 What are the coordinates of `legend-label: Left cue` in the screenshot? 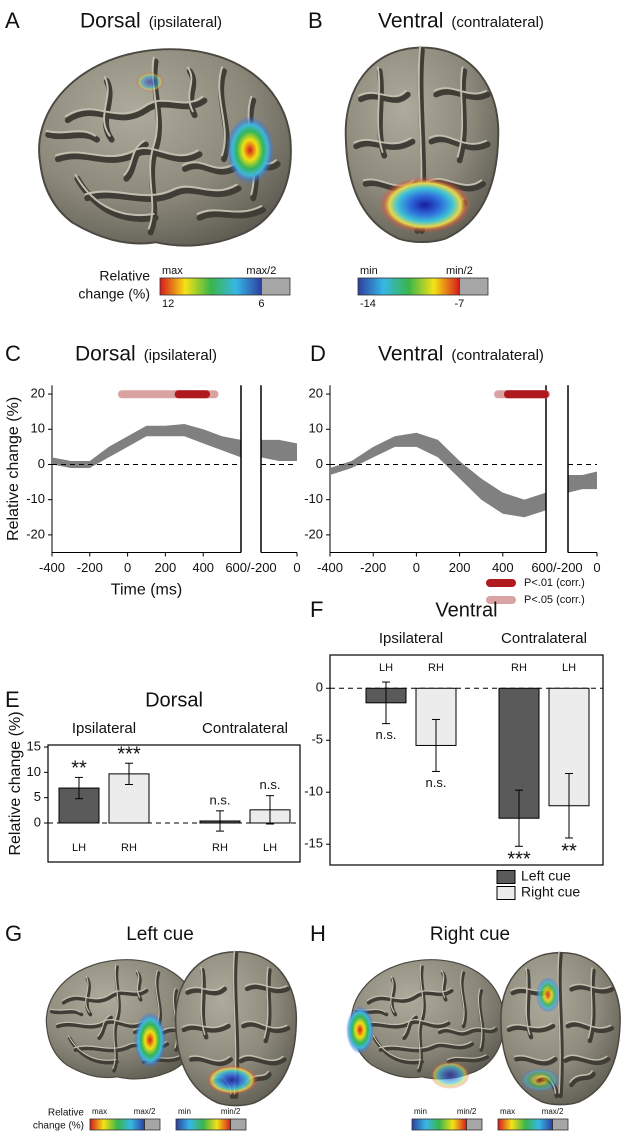 It's located at (546, 876).